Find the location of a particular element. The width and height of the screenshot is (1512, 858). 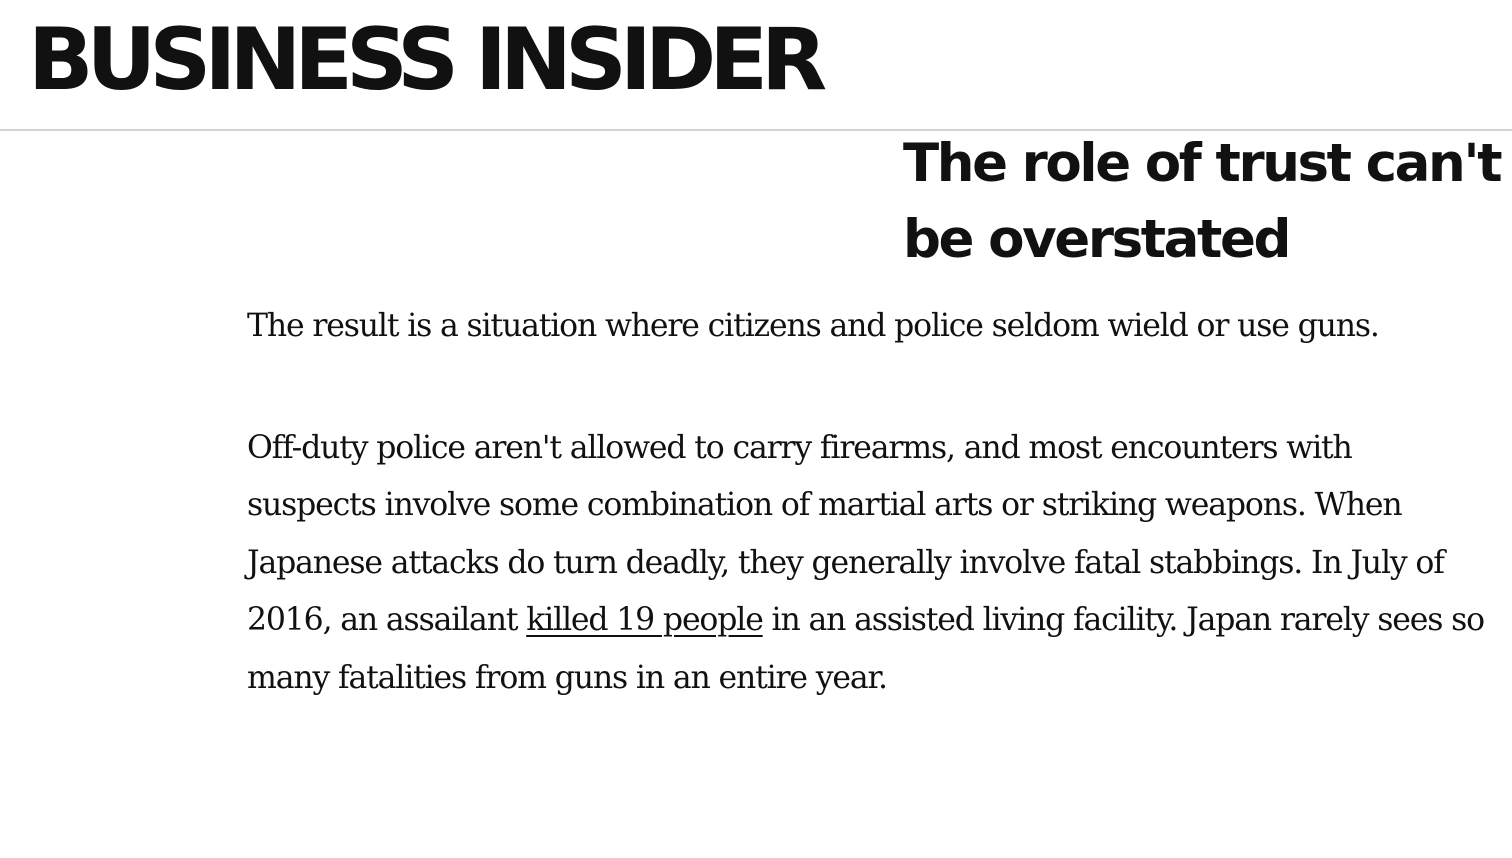

business-insider-logo: BUSINESS INSIDER is located at coordinates (427, 60).